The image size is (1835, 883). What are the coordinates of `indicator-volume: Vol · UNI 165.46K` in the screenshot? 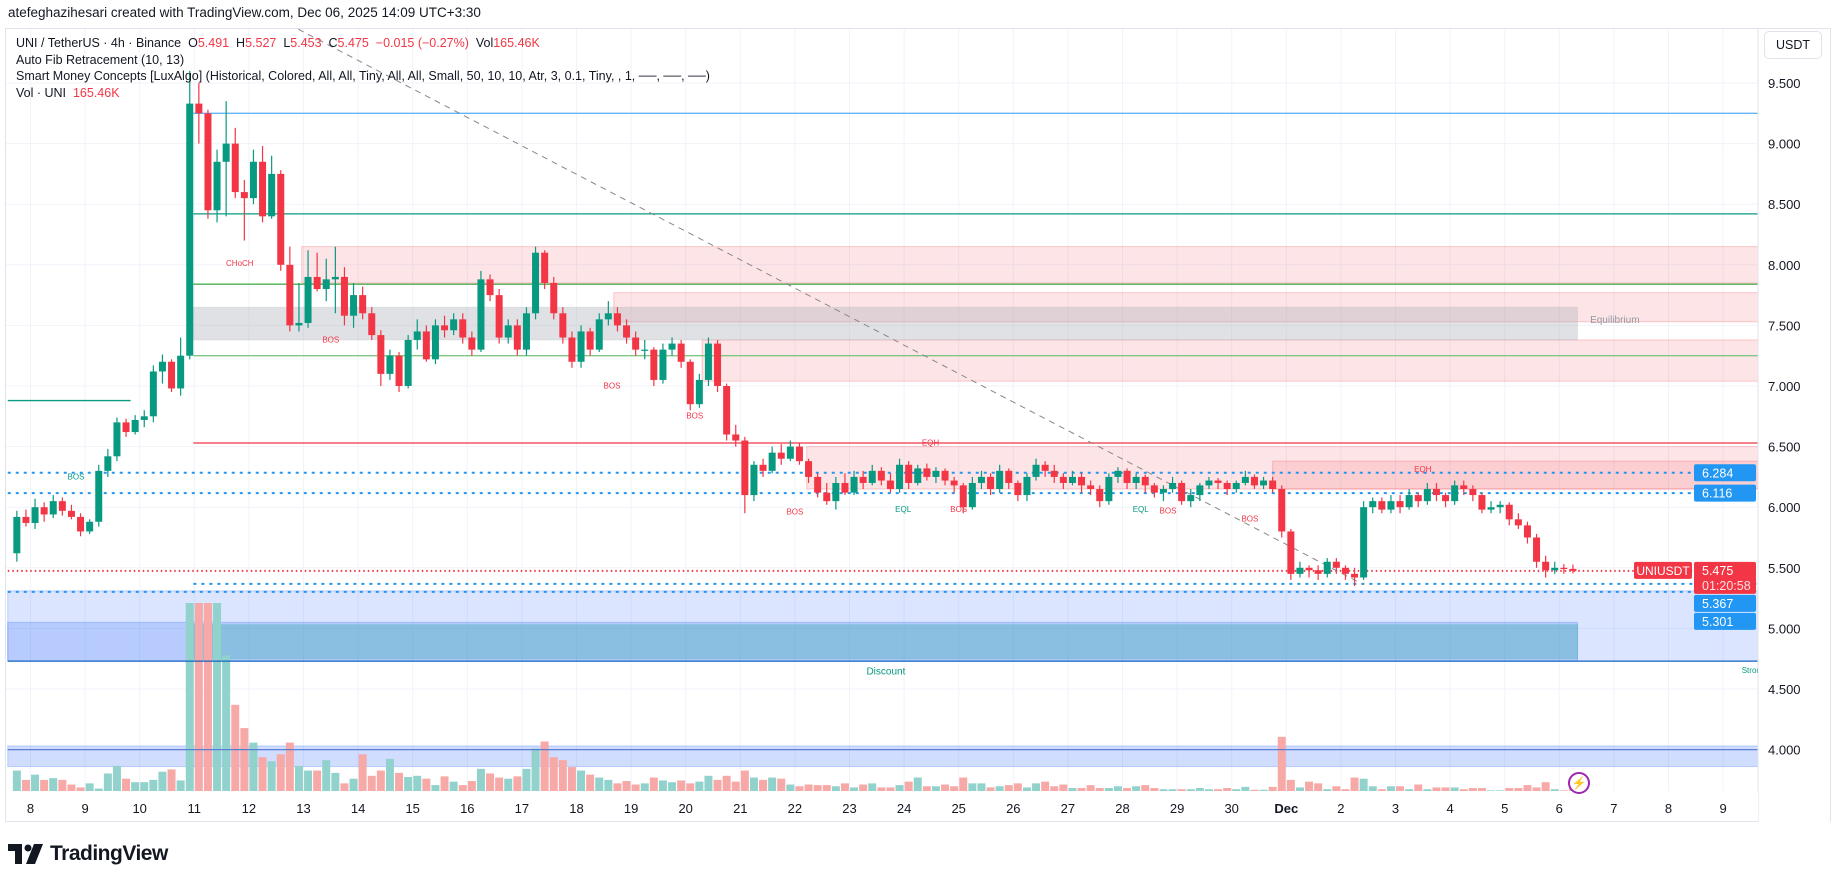 It's located at (68, 93).